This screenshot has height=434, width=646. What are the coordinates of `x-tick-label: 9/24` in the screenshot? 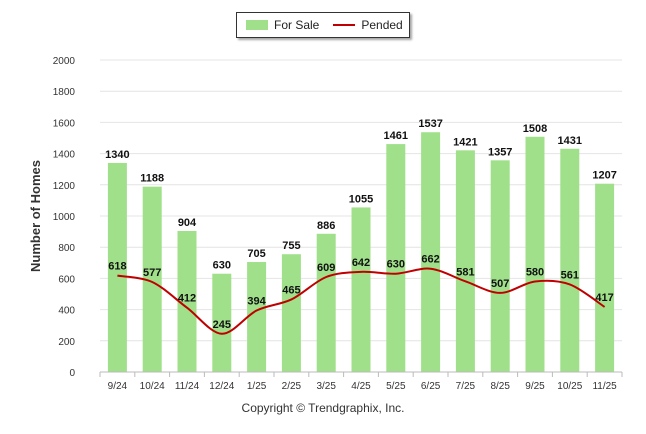 It's located at (118, 386).